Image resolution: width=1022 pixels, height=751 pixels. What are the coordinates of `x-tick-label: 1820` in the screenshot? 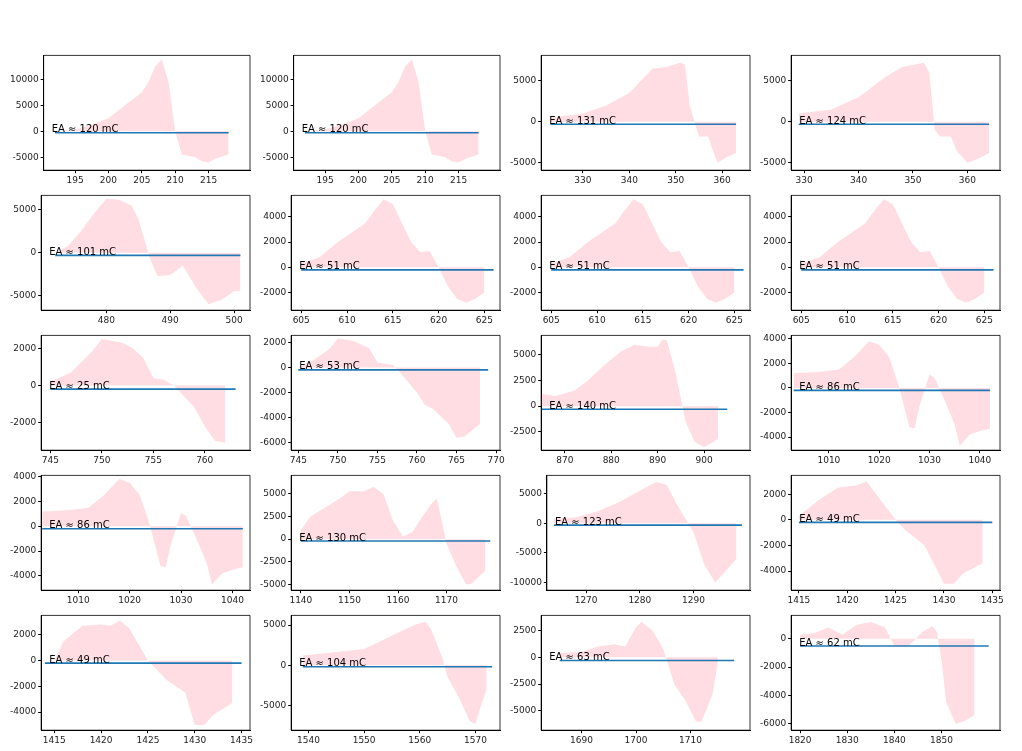 It's located at (800, 739).